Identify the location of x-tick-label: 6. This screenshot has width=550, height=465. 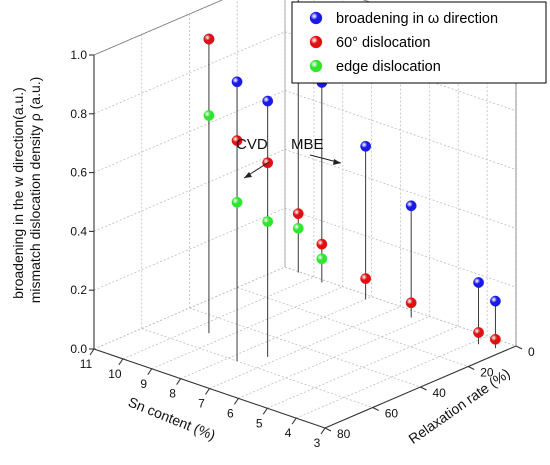
(230, 413).